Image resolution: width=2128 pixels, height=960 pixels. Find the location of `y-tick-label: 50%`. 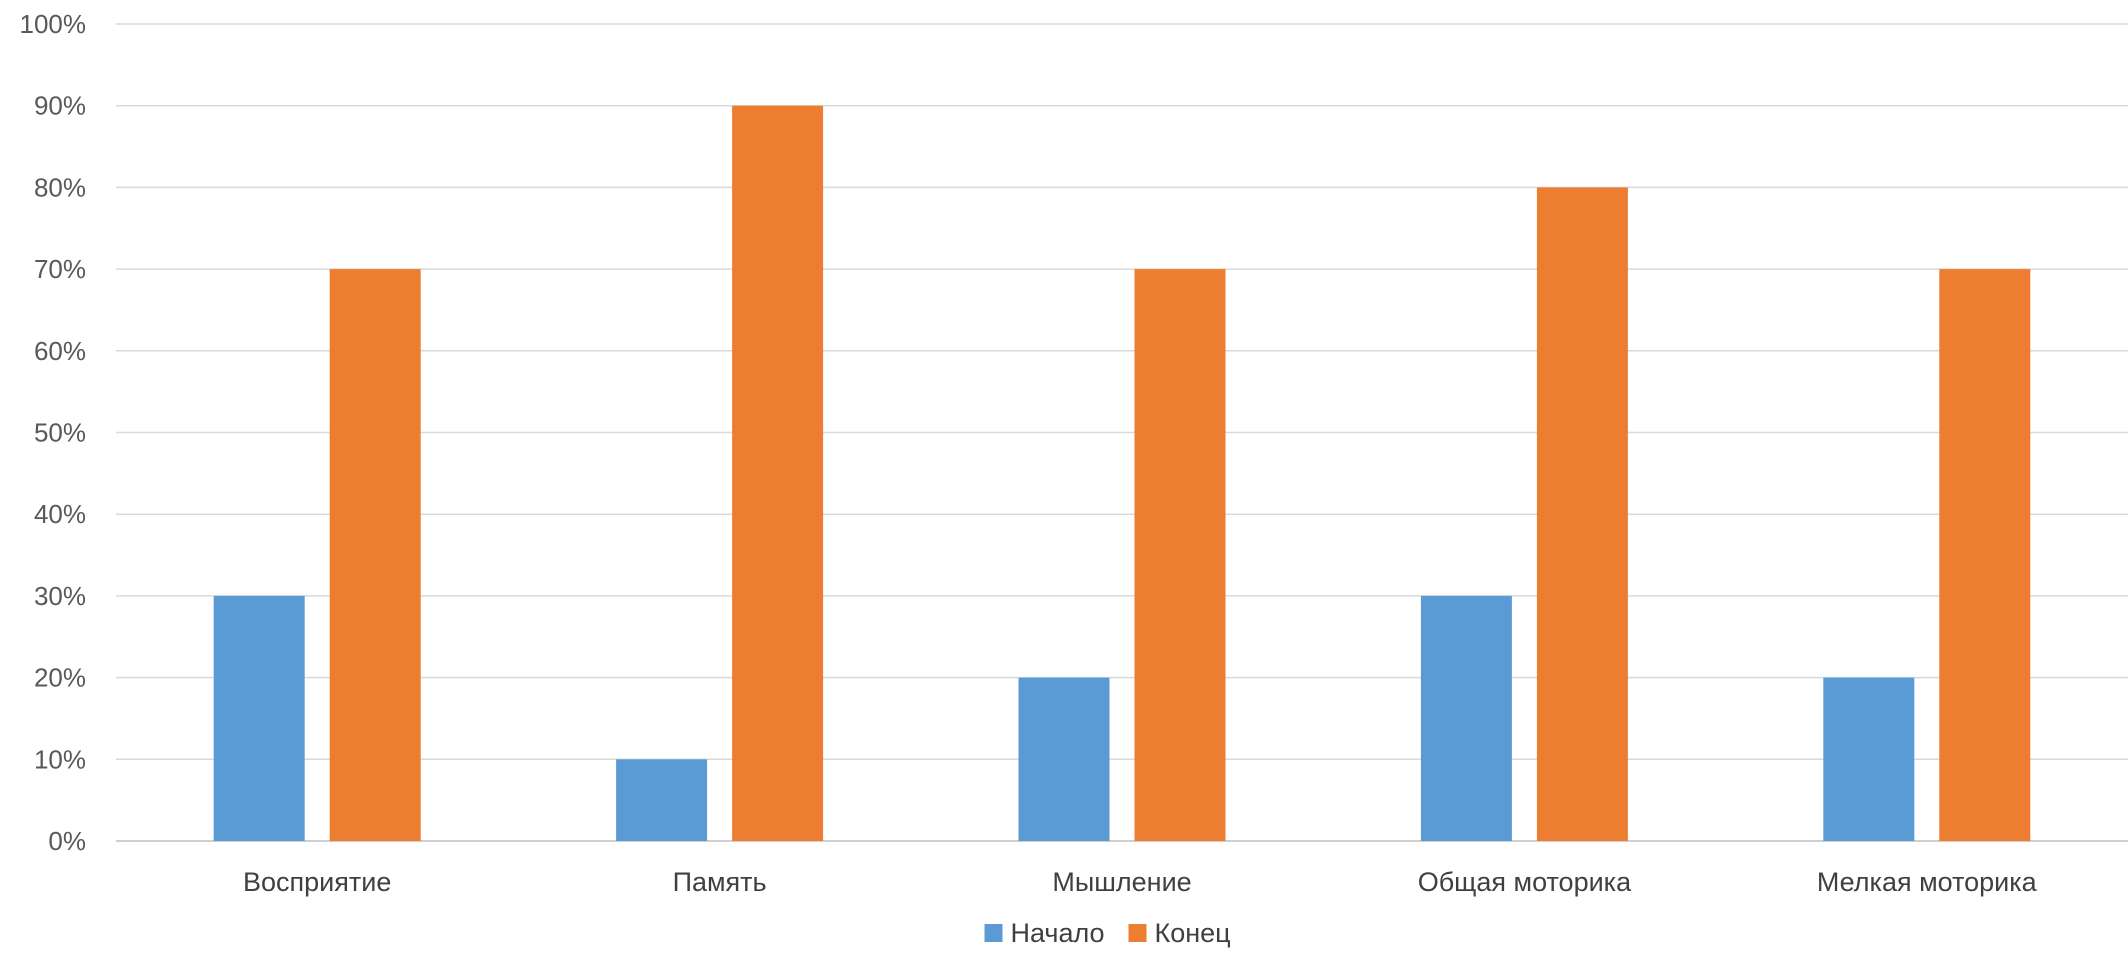

y-tick-label: 50% is located at coordinates (60, 433).